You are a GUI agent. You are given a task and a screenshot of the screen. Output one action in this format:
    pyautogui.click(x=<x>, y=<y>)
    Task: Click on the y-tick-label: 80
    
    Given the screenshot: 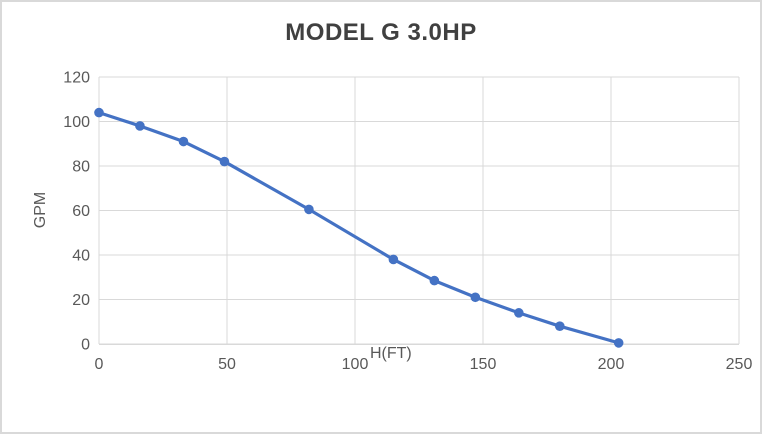 What is the action you would take?
    pyautogui.click(x=81, y=167)
    